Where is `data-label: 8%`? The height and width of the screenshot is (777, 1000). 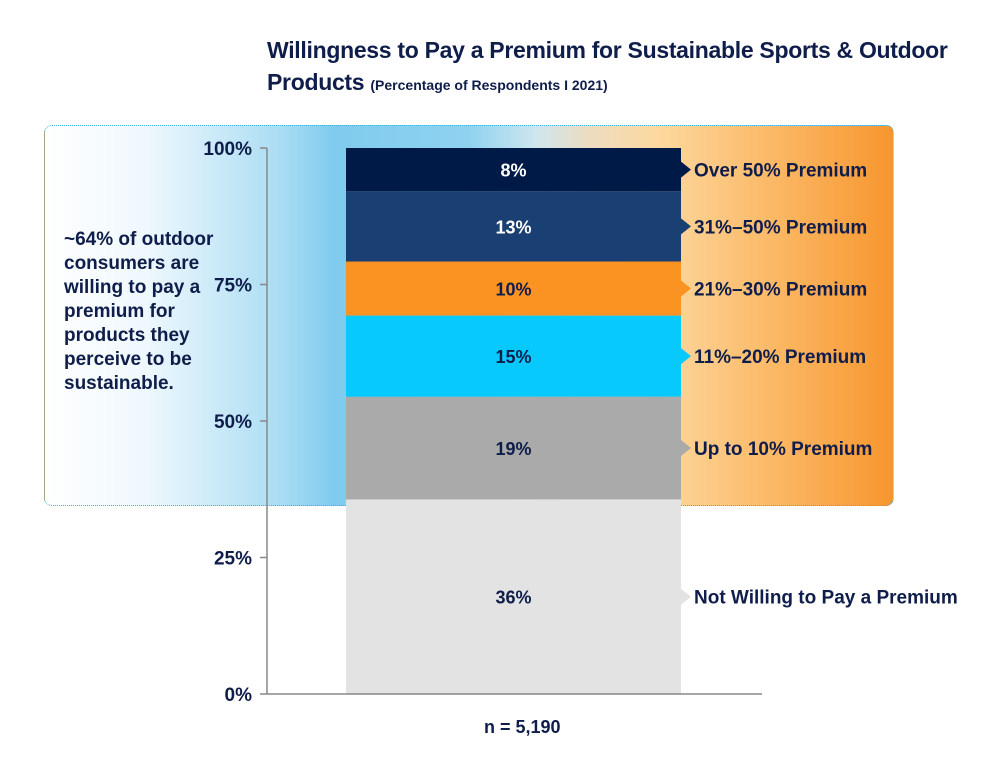 data-label: 8% is located at coordinates (513, 171).